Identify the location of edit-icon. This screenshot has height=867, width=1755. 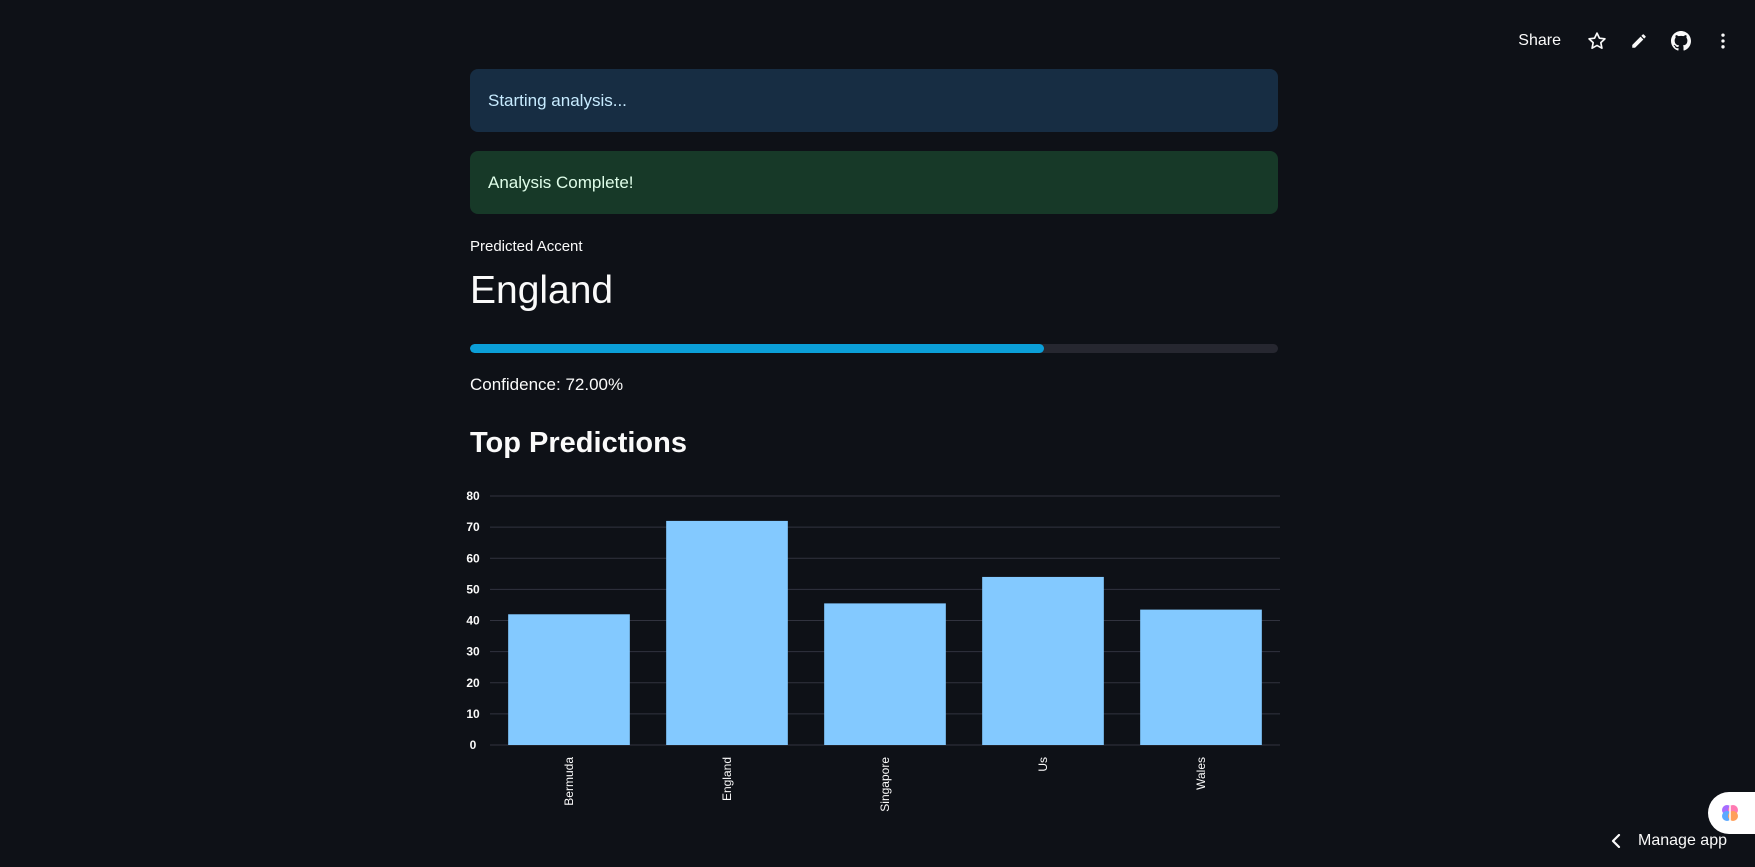
(1639, 41).